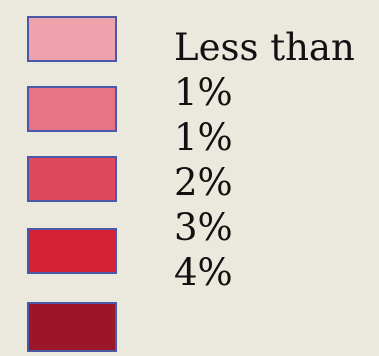  Describe the element at coordinates (203, 137) in the screenshot. I see `legend-label-3: 1%` at that location.